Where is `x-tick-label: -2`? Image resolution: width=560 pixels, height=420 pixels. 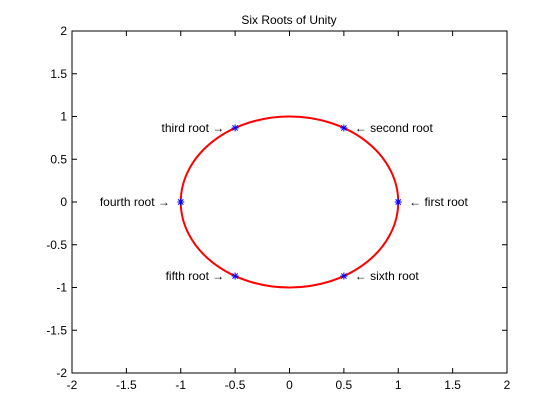
x-tick-label: -2 is located at coordinates (72, 385).